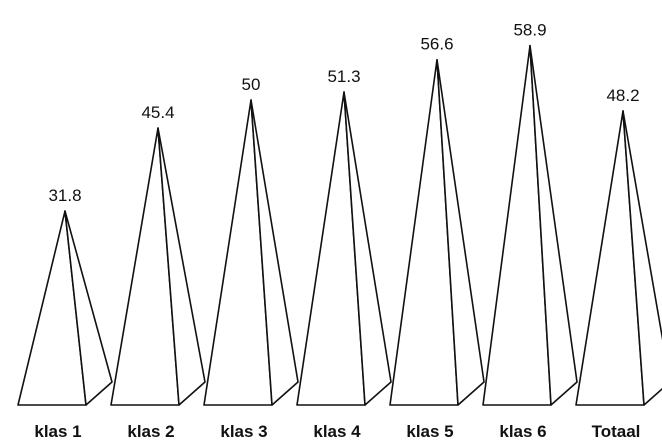 The image size is (662, 446). What do you see at coordinates (622, 95) in the screenshot?
I see `value-label: 48.2` at bounding box center [622, 95].